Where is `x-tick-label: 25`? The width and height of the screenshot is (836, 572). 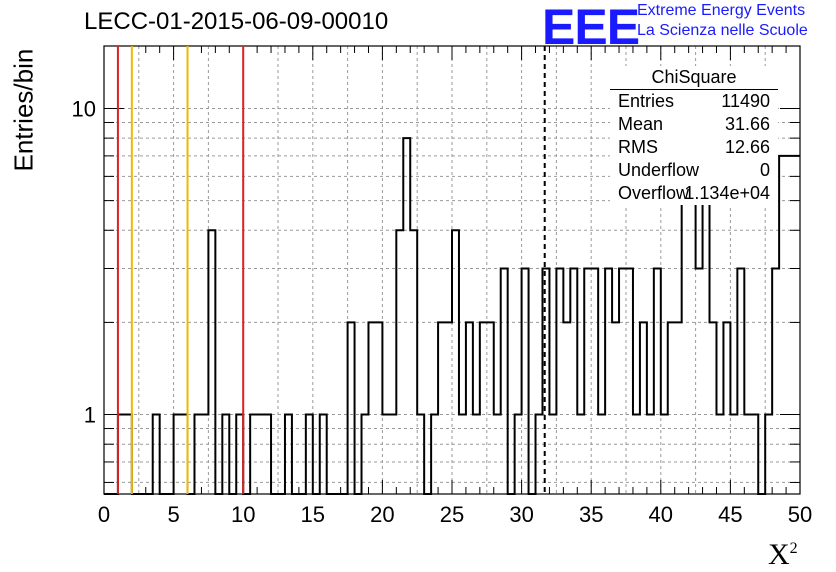
x-tick-label: 25 is located at coordinates (452, 514).